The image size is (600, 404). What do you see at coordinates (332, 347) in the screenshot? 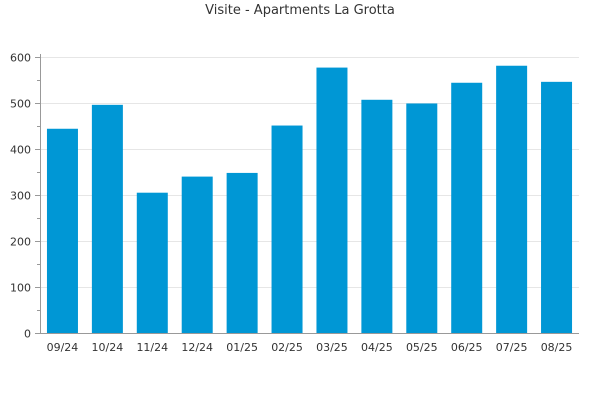
I see `x-tick-label: 03/25` at bounding box center [332, 347].